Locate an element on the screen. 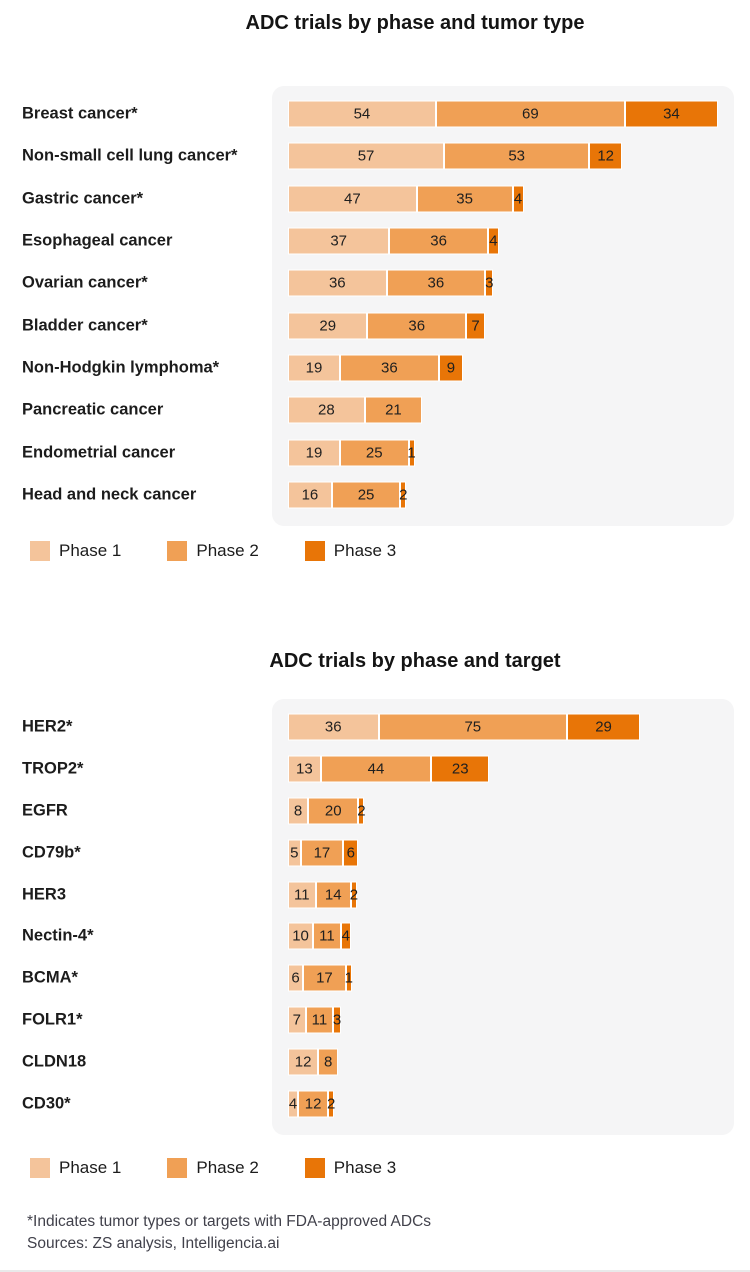 The image size is (750, 1272). category-label: HER3 is located at coordinates (44, 894).